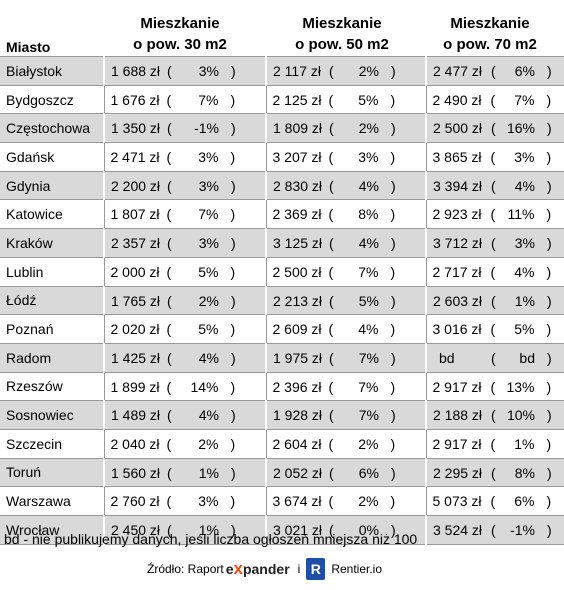 The image size is (564, 590). I want to click on price-cell: 2 213 zł (5%), so click(345, 300).